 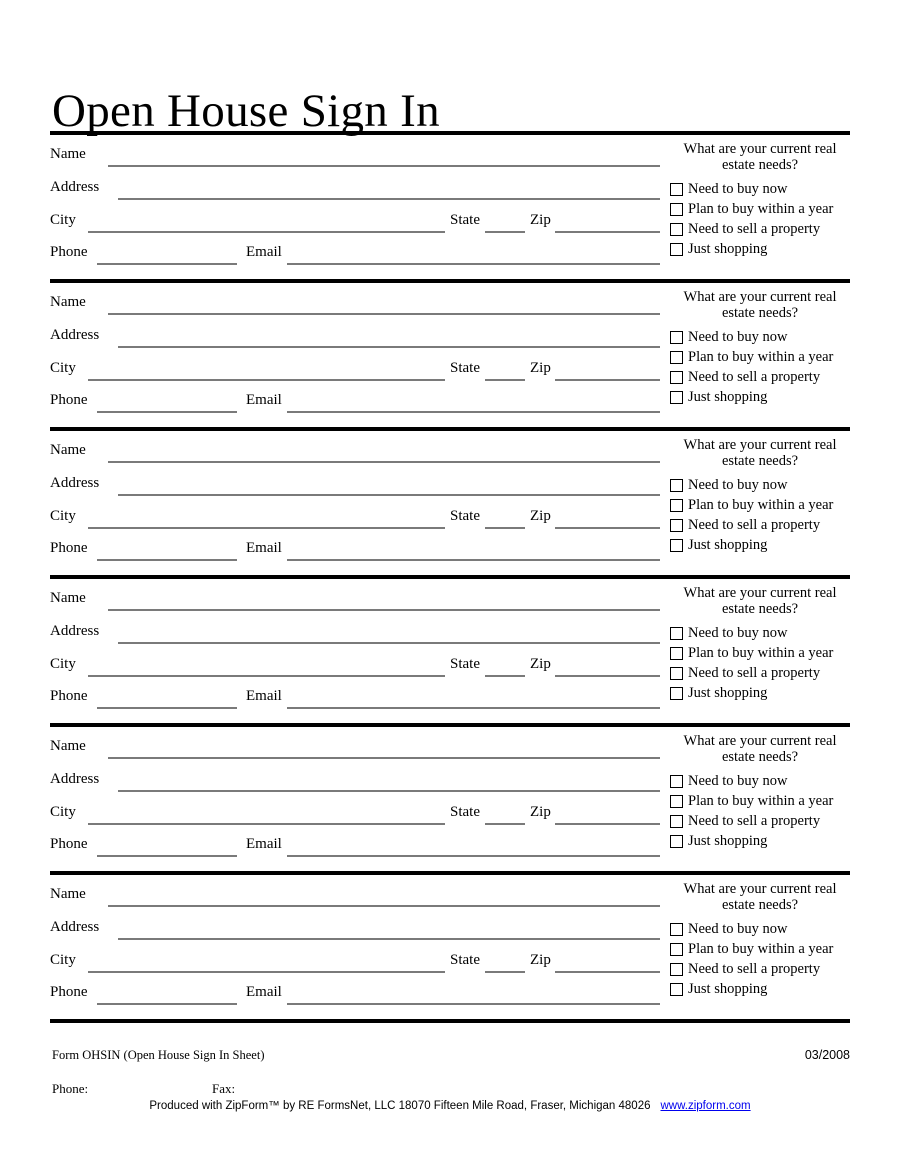 I want to click on label-state: State, so click(x=465, y=960).